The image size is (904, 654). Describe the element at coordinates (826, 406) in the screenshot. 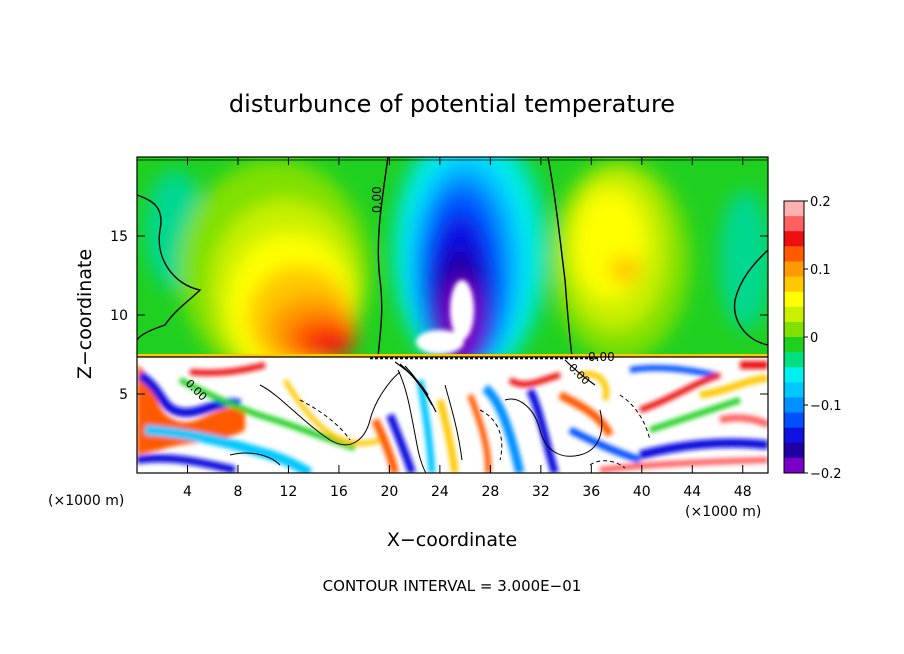

I see `colorbar-tick-label: −0.1` at that location.